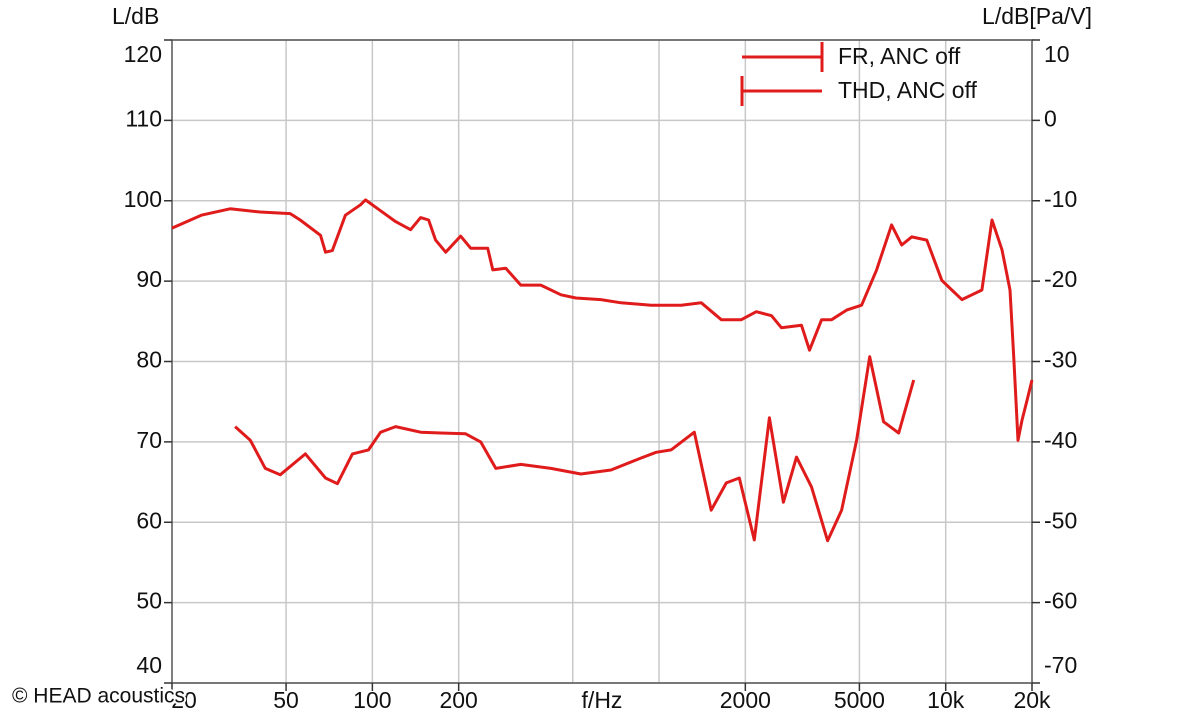  Describe the element at coordinates (1060, 665) in the screenshot. I see `y2-tick-label: -70` at that location.